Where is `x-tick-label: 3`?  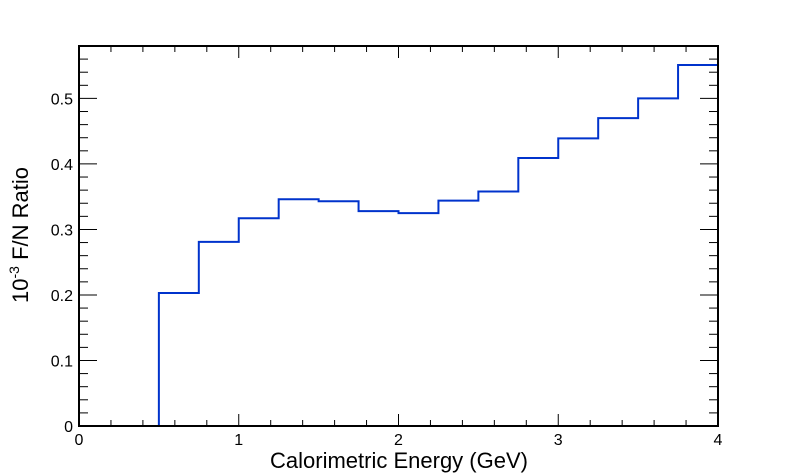 x-tick-label: 3 is located at coordinates (558, 440).